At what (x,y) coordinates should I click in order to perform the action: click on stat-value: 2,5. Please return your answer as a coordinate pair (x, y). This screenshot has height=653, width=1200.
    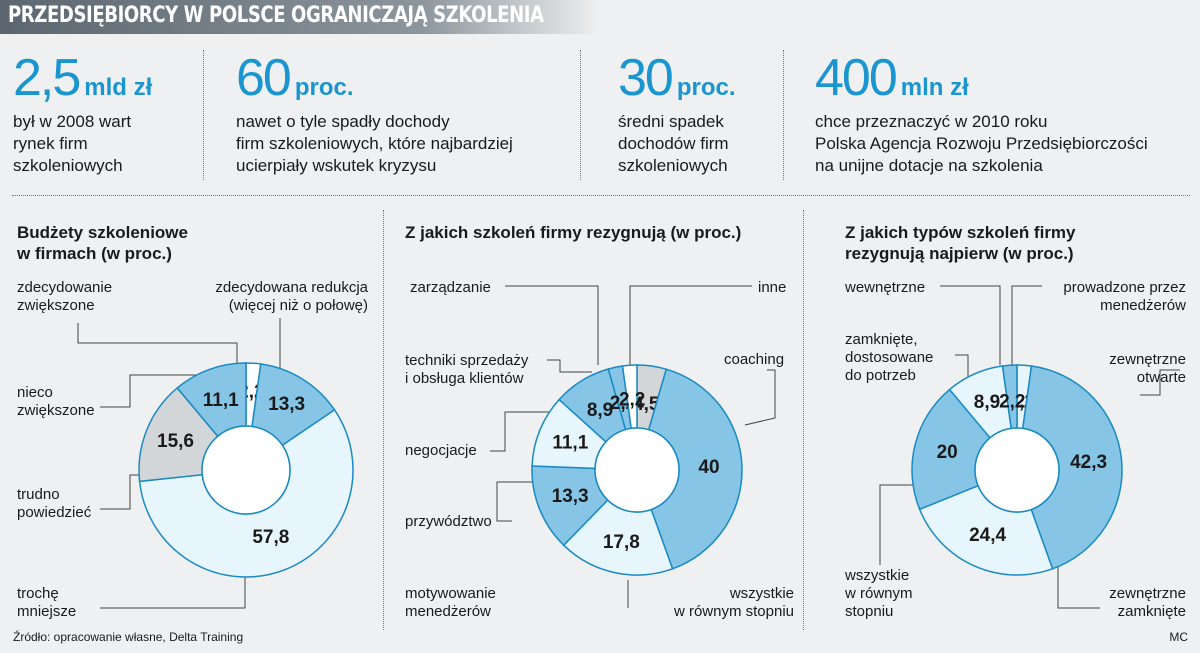
    Looking at the image, I should click on (47, 78).